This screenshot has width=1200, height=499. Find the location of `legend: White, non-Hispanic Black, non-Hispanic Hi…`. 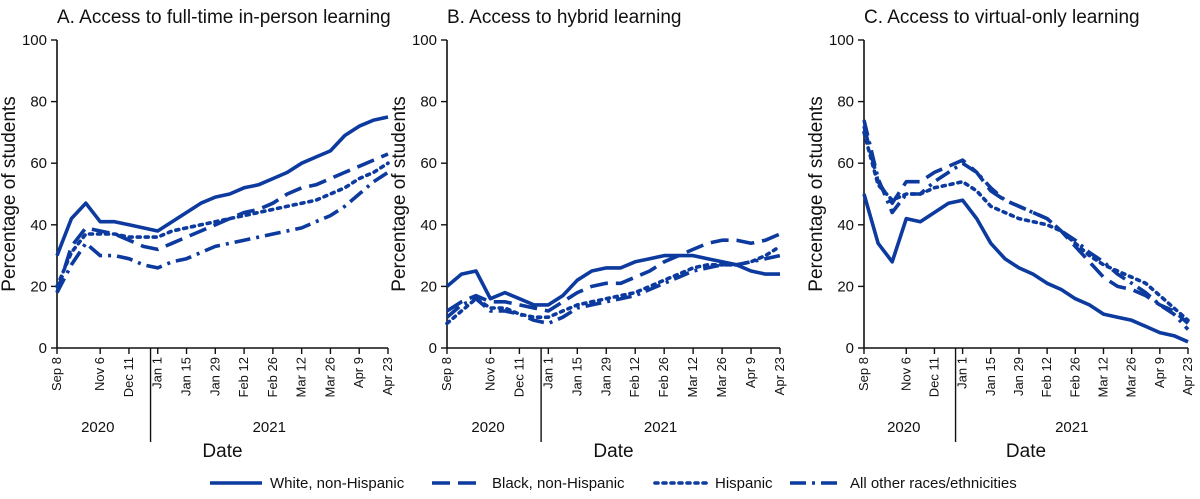

legend: White, non-Hispanic Black, non-Hispanic Hi… is located at coordinates (613, 483).